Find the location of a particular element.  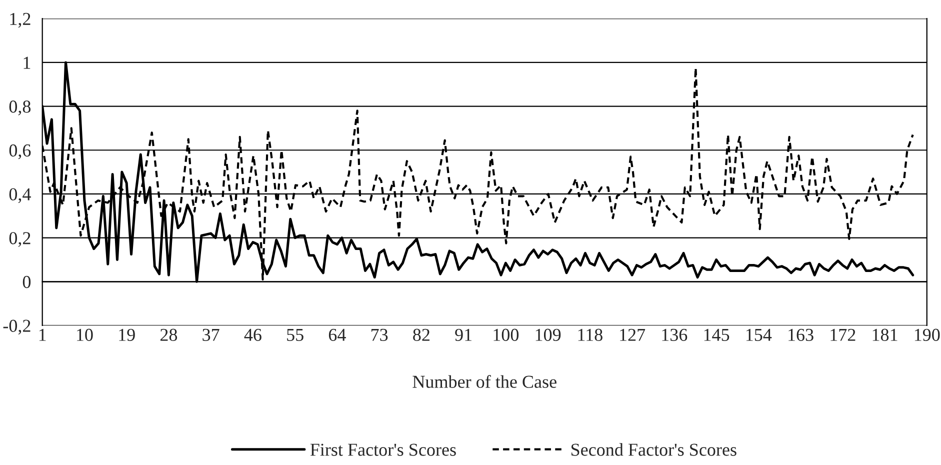

x-tick-label: 46 is located at coordinates (253, 334).